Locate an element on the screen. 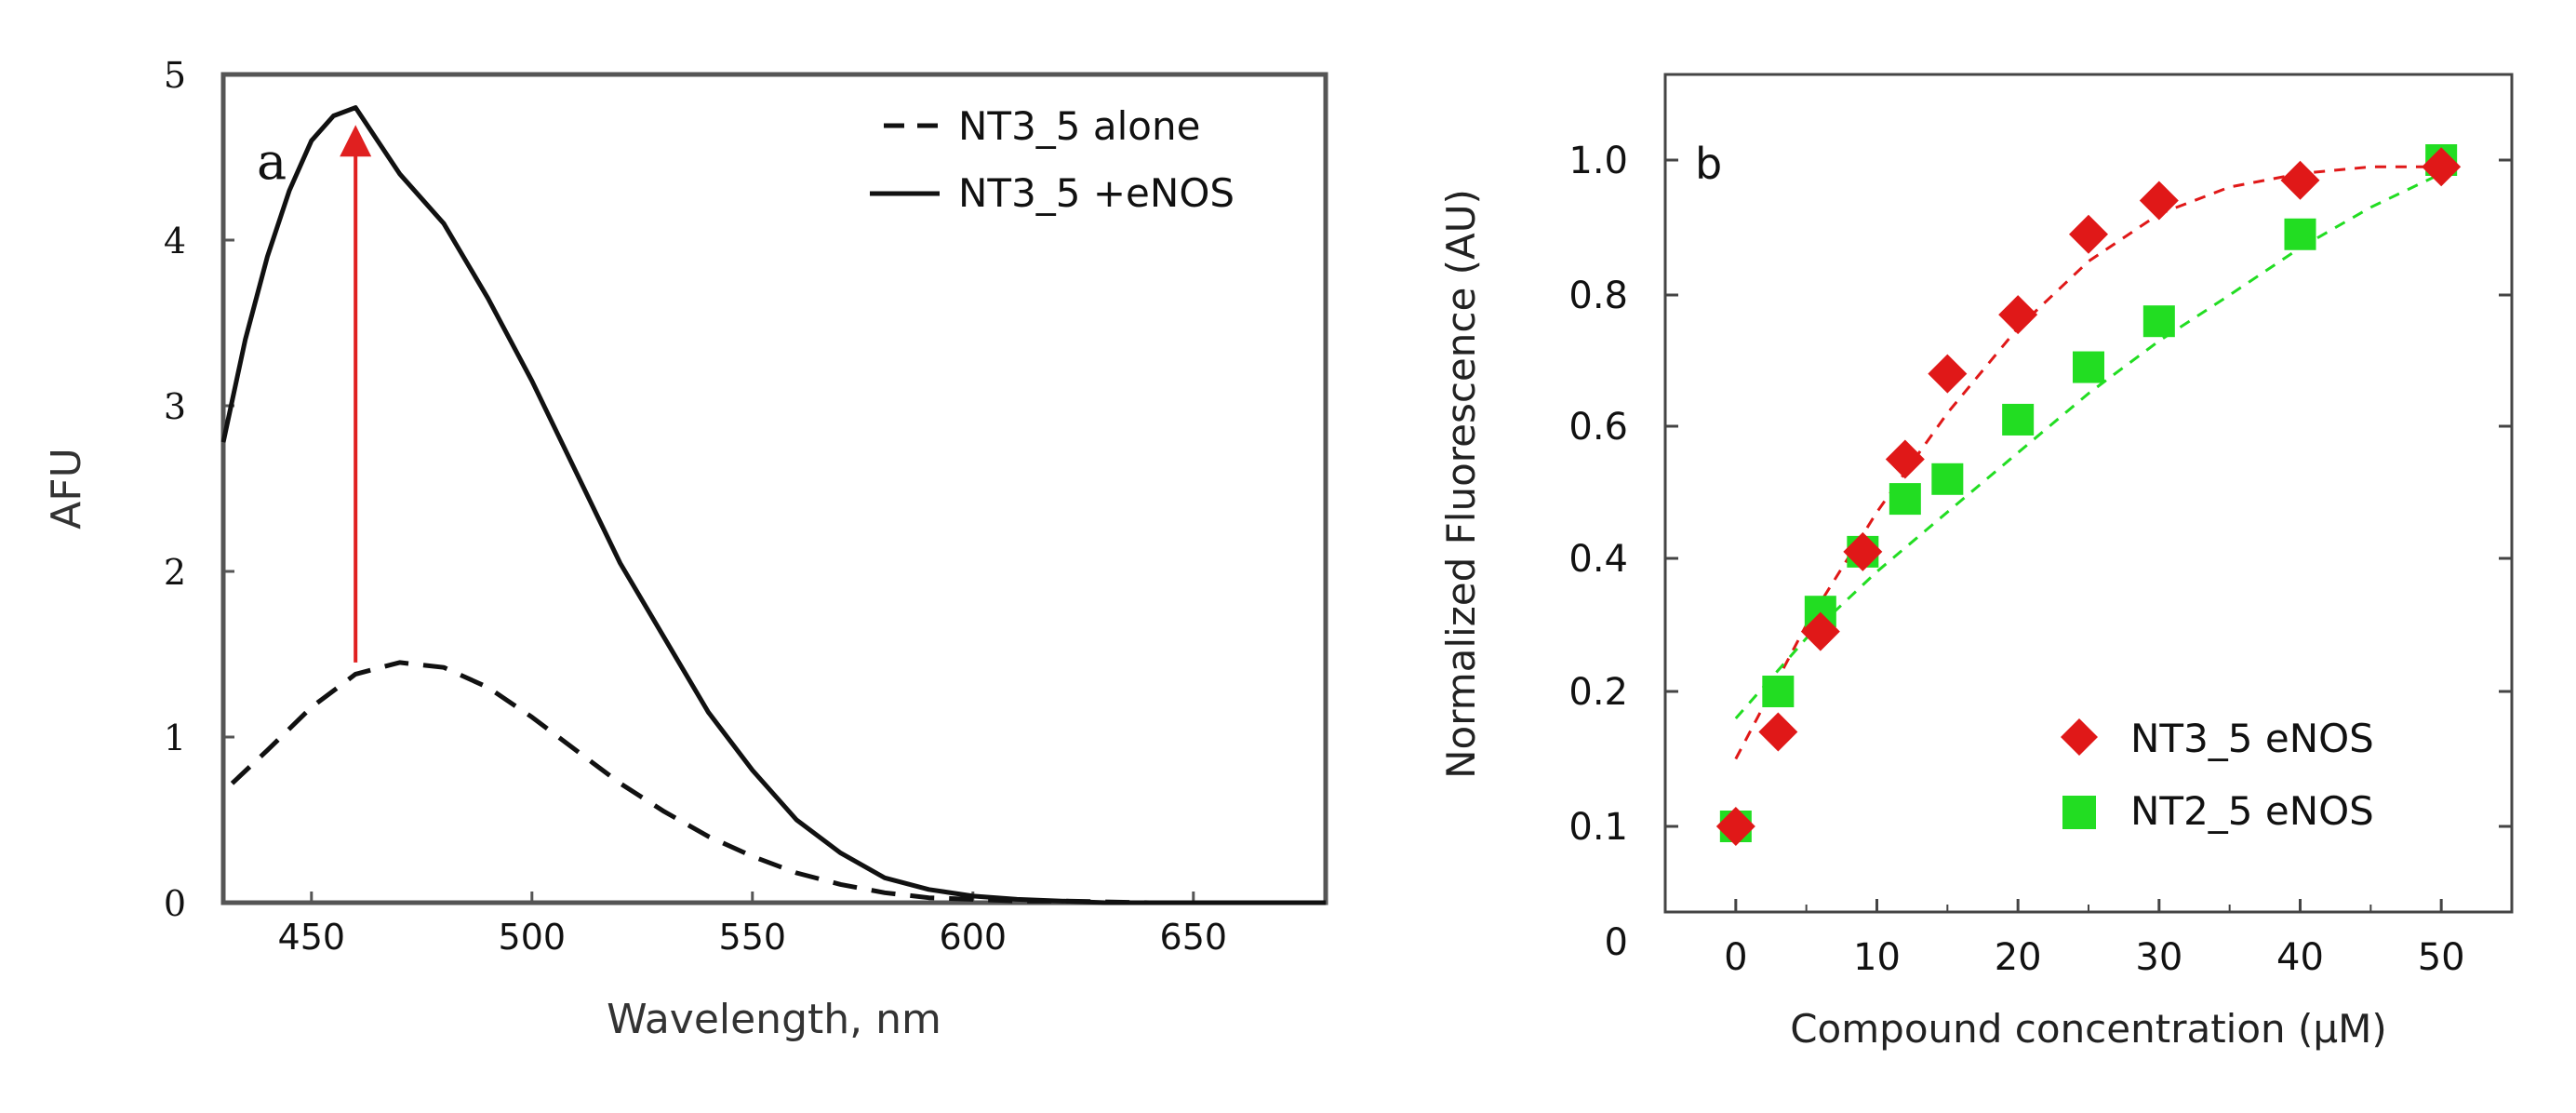 This screenshot has width=2576, height=1113. y-tick-label-b: 0.4 is located at coordinates (1598, 559).